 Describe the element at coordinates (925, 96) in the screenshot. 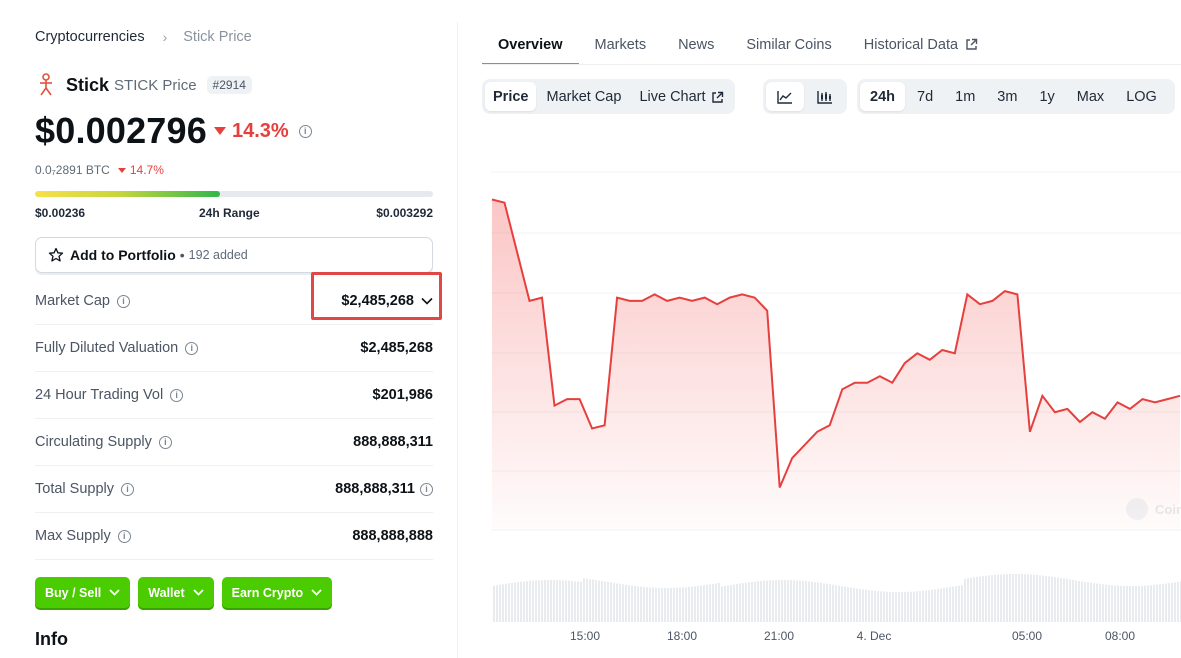

I see `range-7d-button: 7d` at that location.